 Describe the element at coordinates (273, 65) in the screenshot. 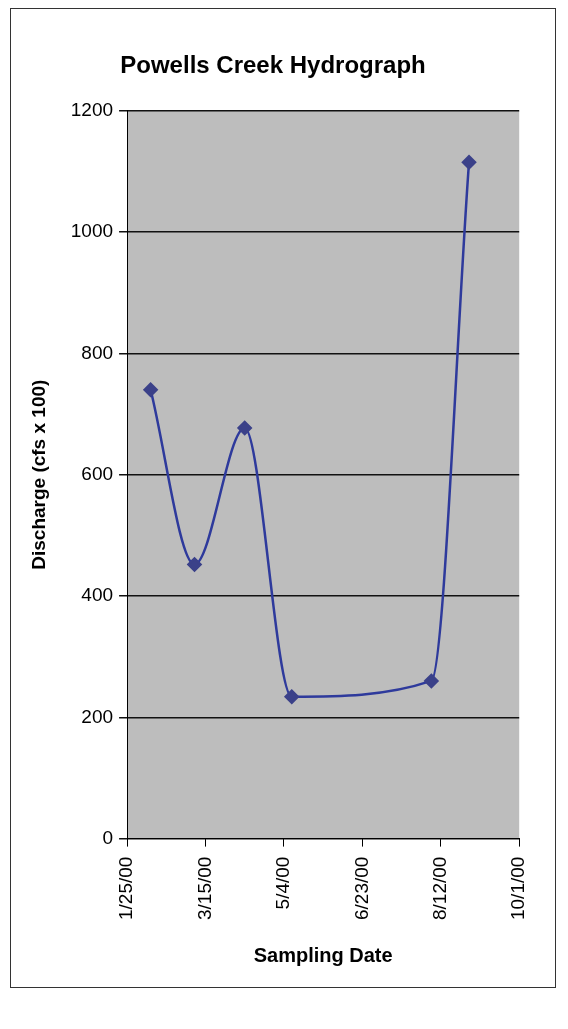

I see `chart-title: Powells Creek Hydrograph` at that location.